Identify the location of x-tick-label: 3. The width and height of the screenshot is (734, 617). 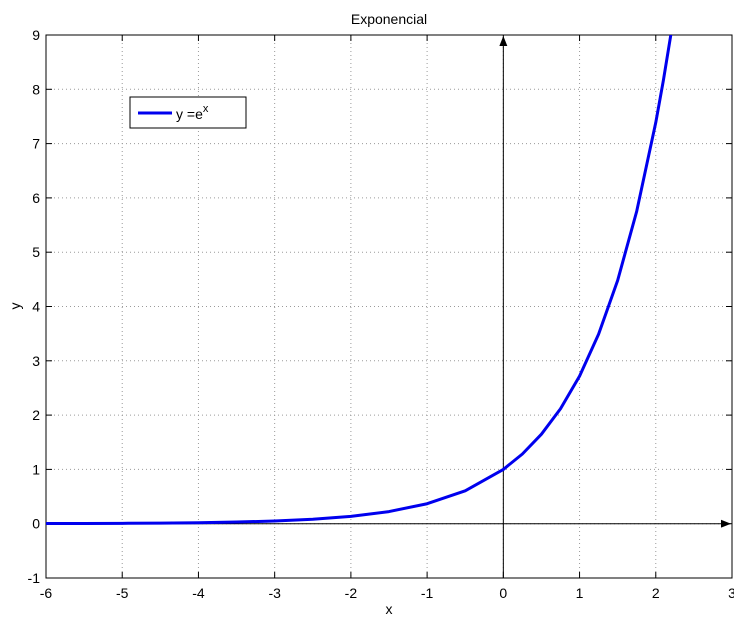
(731, 593).